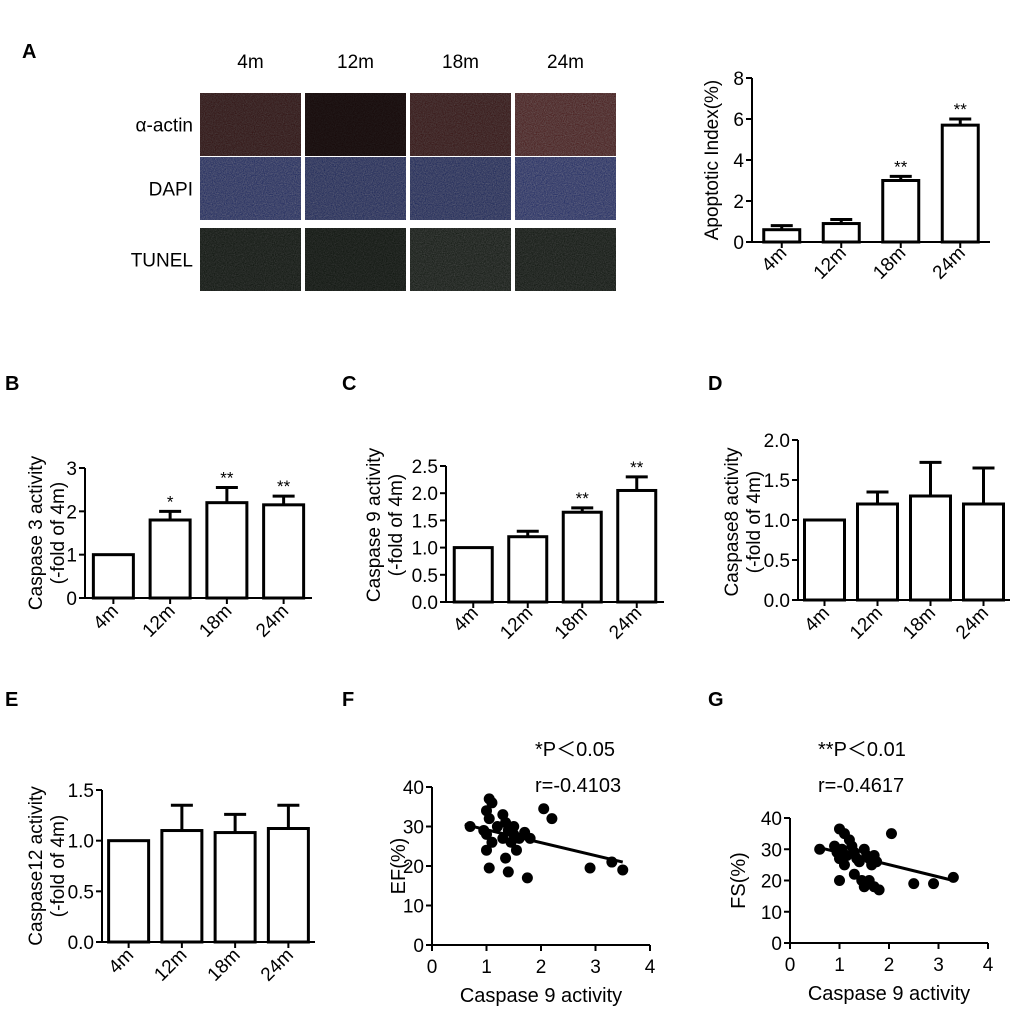 This screenshot has width=1020, height=1015. What do you see at coordinates (164, 126) in the screenshot?
I see `micrograph-row-label: α-actin` at bounding box center [164, 126].